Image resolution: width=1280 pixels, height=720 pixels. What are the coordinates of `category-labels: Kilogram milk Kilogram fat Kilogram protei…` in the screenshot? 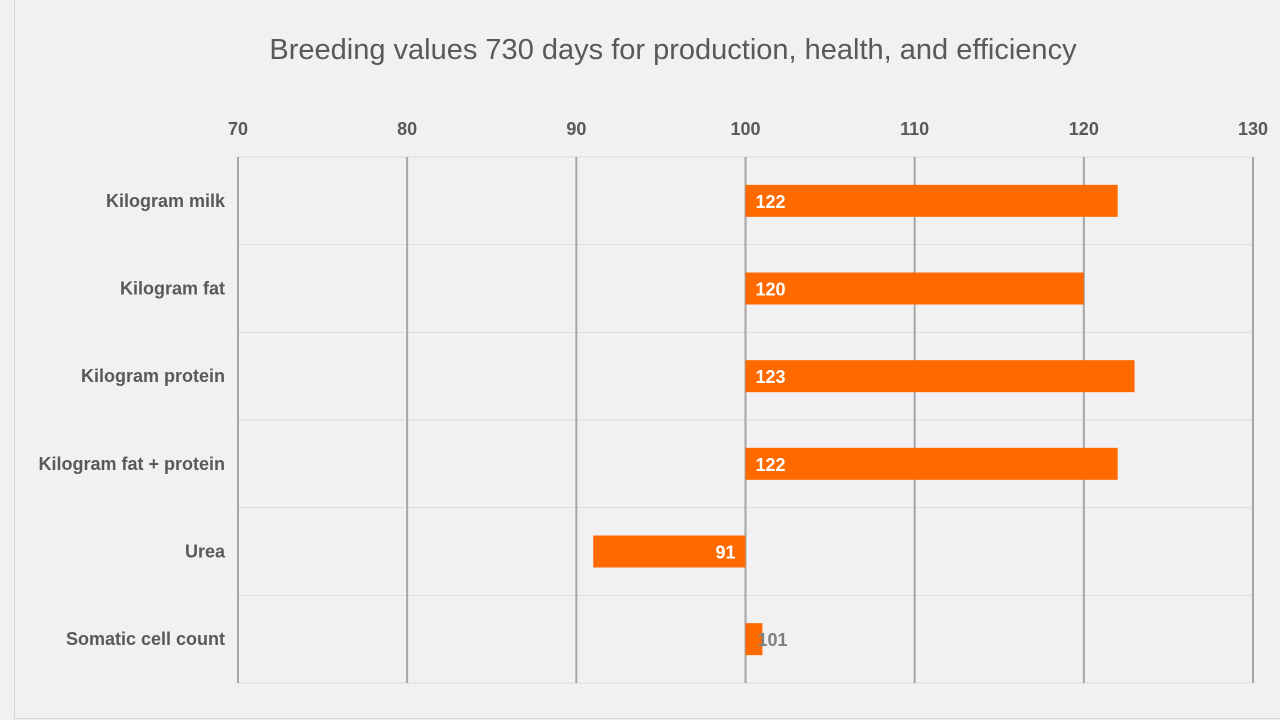 It's located at (132, 420).